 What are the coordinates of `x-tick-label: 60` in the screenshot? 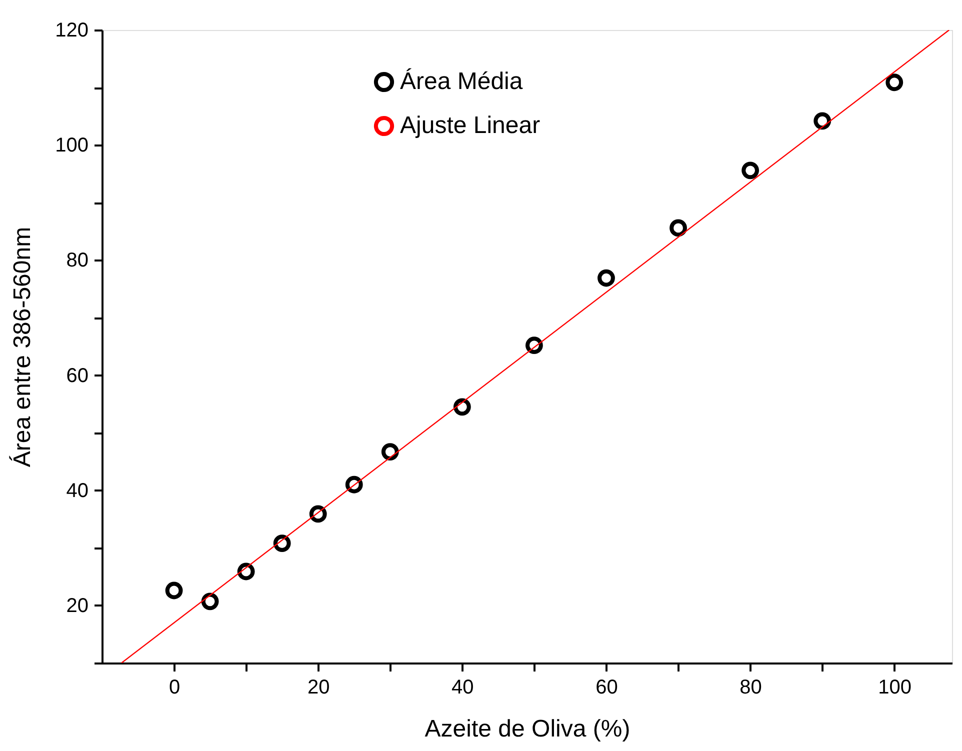 It's located at (607, 687).